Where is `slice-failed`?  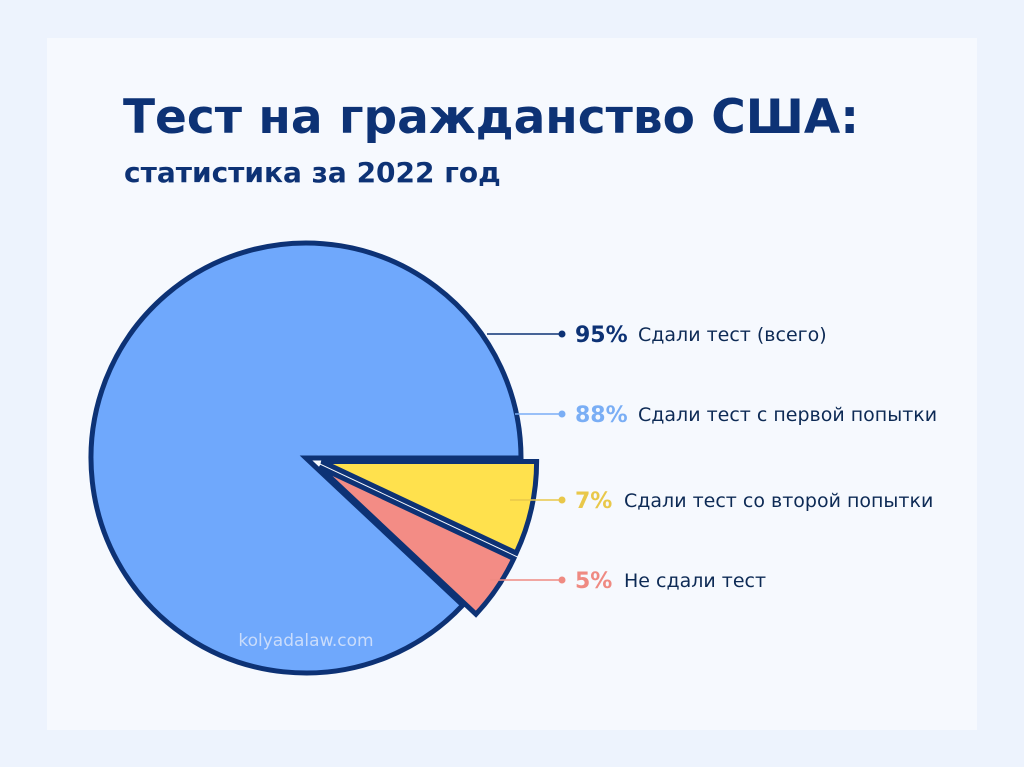 slice-failed is located at coordinates (417, 541).